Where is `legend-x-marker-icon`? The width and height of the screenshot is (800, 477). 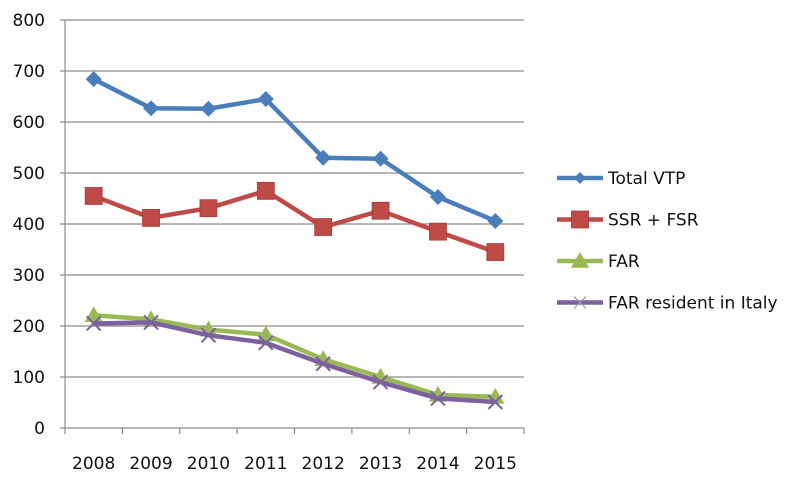
legend-x-marker-icon is located at coordinates (580, 302).